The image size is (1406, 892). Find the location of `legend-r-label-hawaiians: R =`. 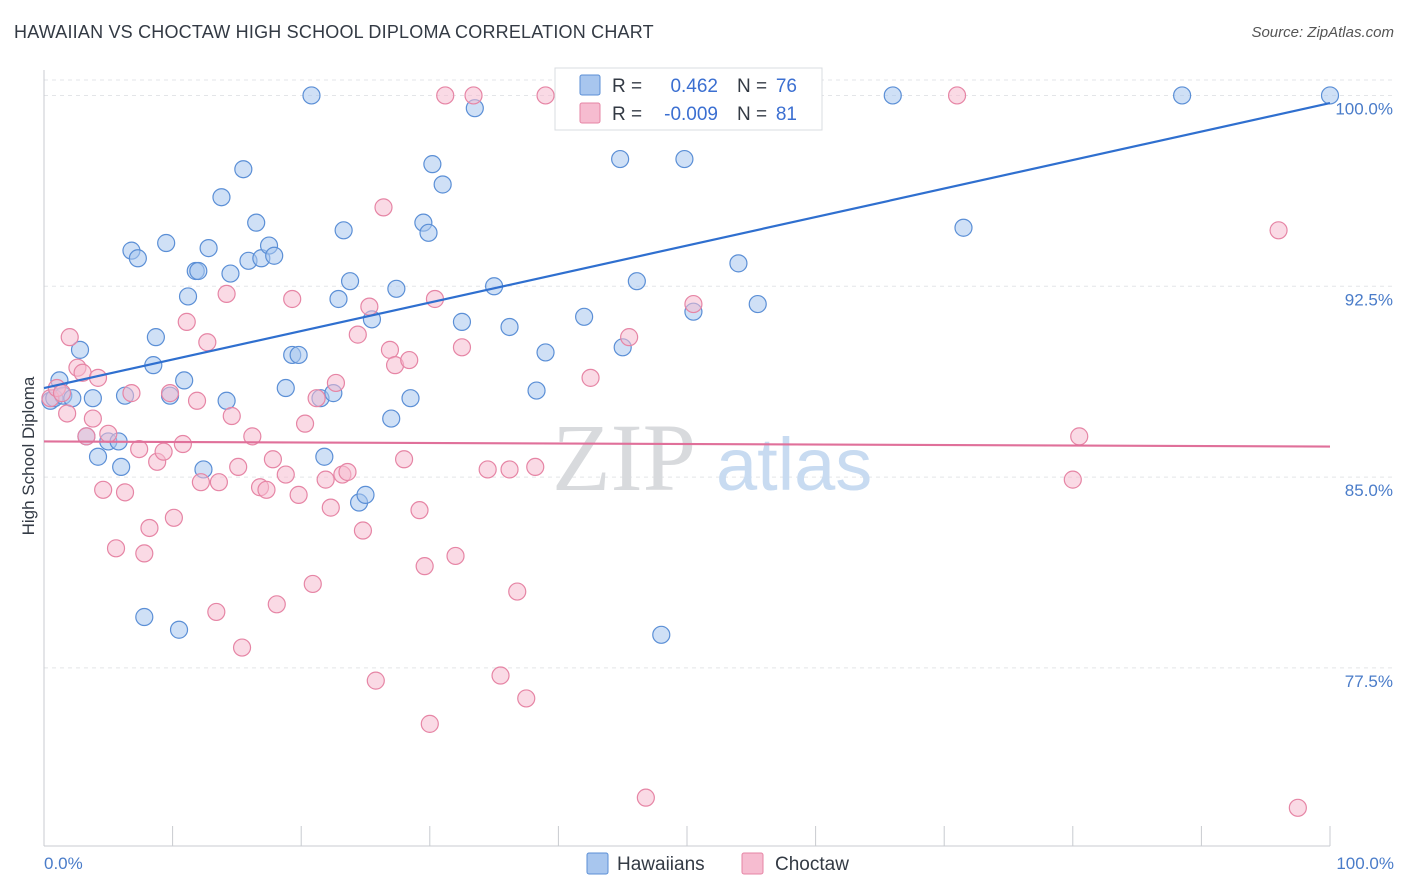

legend-r-label-hawaiians: R = is located at coordinates (627, 86).